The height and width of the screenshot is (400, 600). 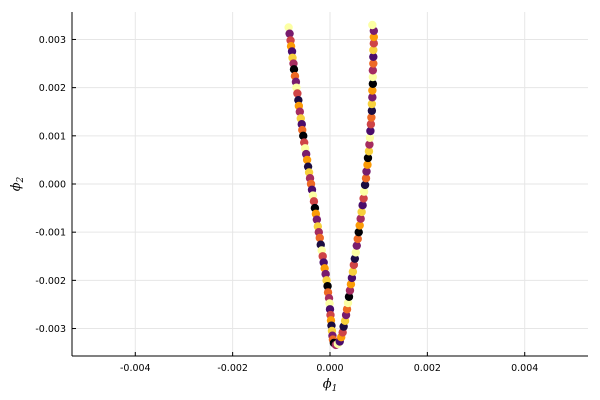 I want to click on data-points, so click(x=331, y=185).